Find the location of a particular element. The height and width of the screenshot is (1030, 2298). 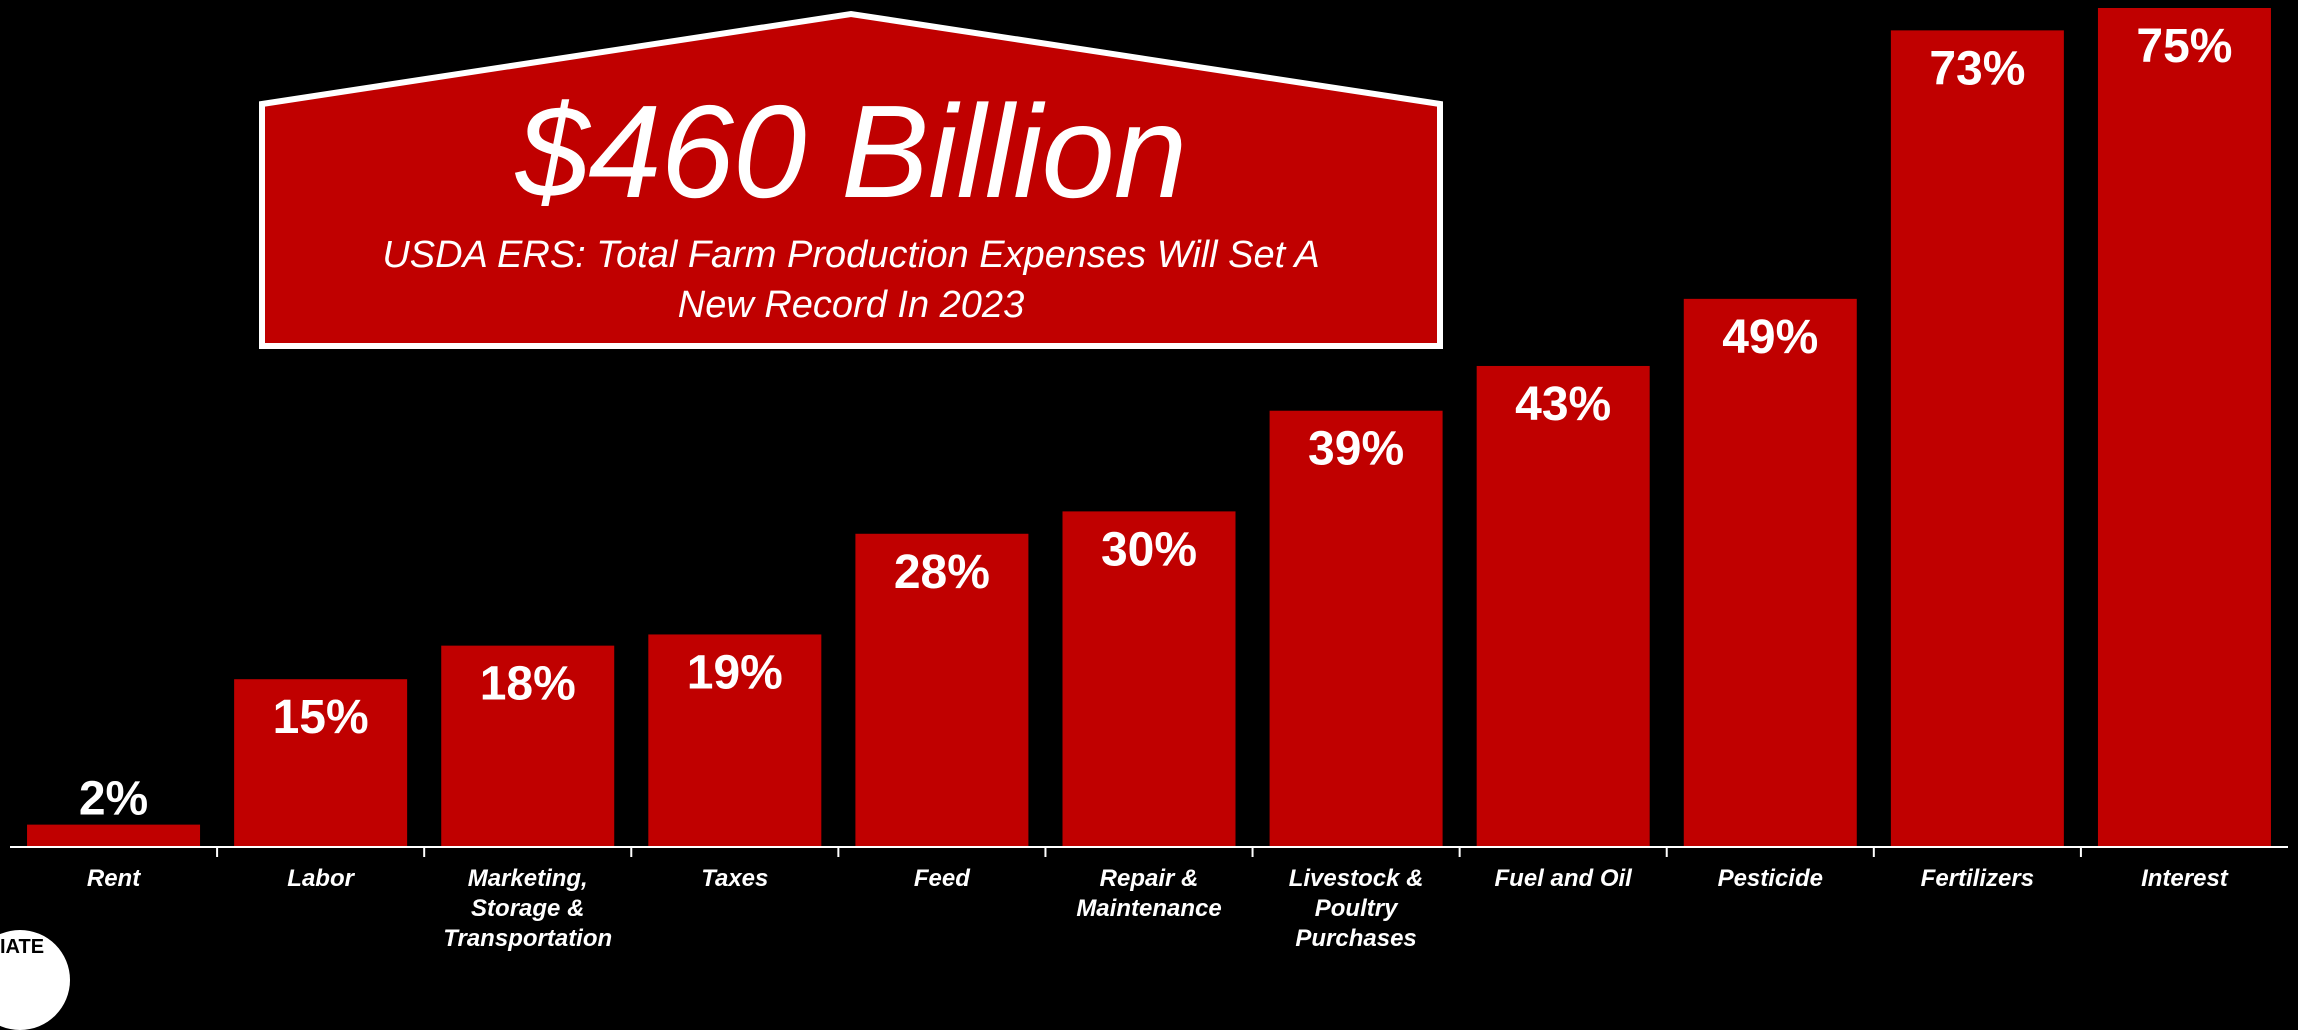

data-label-7: 43% is located at coordinates (1563, 404).